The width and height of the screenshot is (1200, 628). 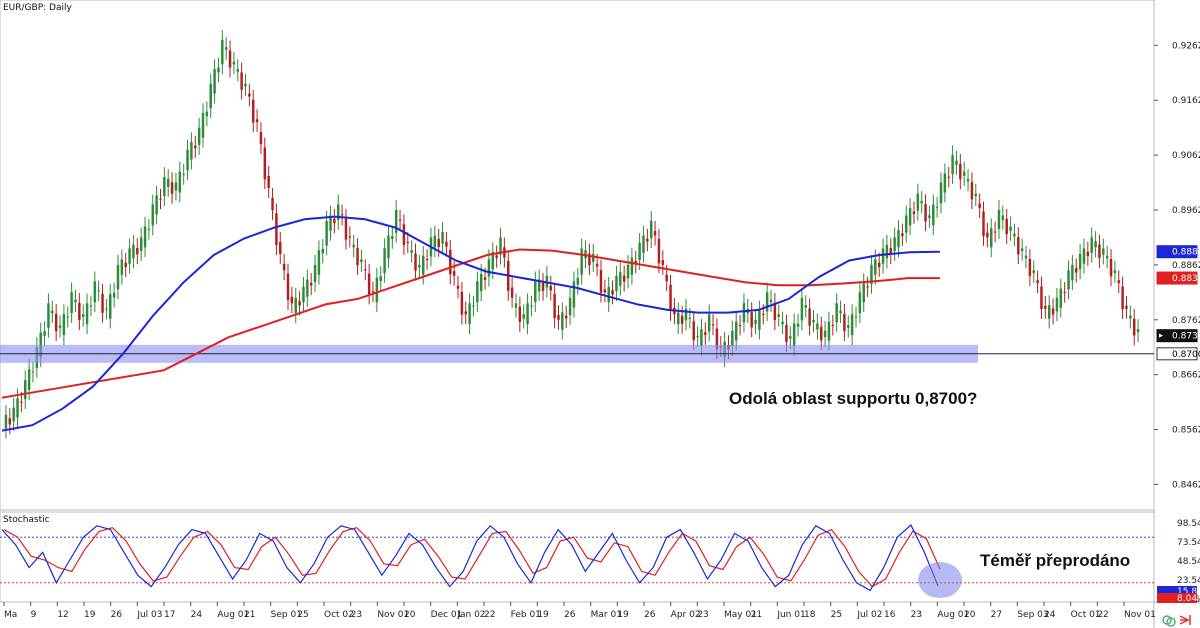 I want to click on stochastic-badge-label: 15.82, so click(x=1188, y=592).